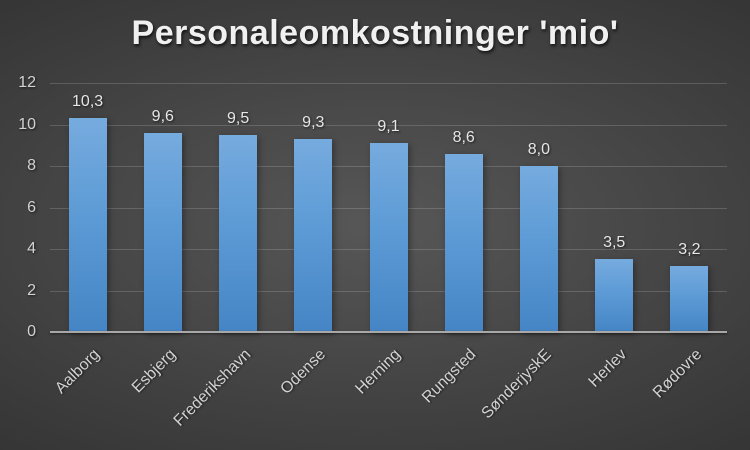 This screenshot has width=750, height=450. I want to click on bar-value-label: 9,5, so click(238, 118).